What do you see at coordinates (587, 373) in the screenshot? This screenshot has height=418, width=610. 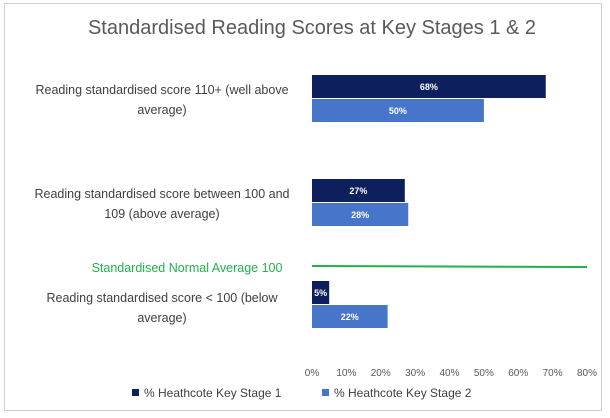 I see `x-tick-label: 80%` at bounding box center [587, 373].